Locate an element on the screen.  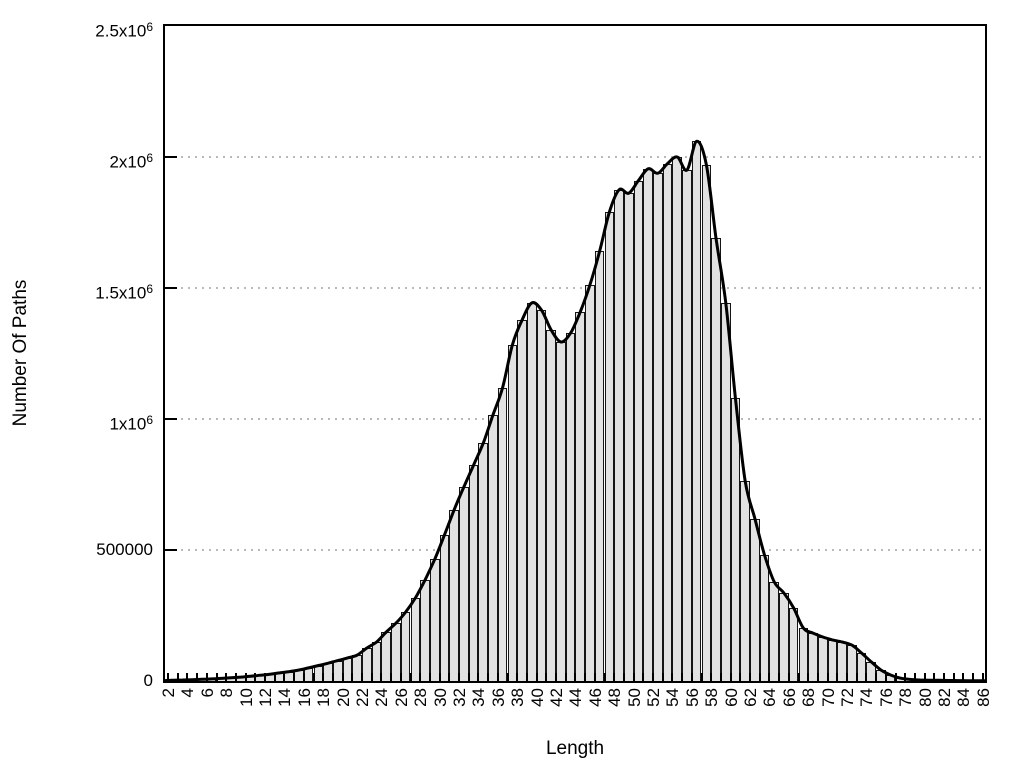
x-tick-label: 36 is located at coordinates (498, 697).